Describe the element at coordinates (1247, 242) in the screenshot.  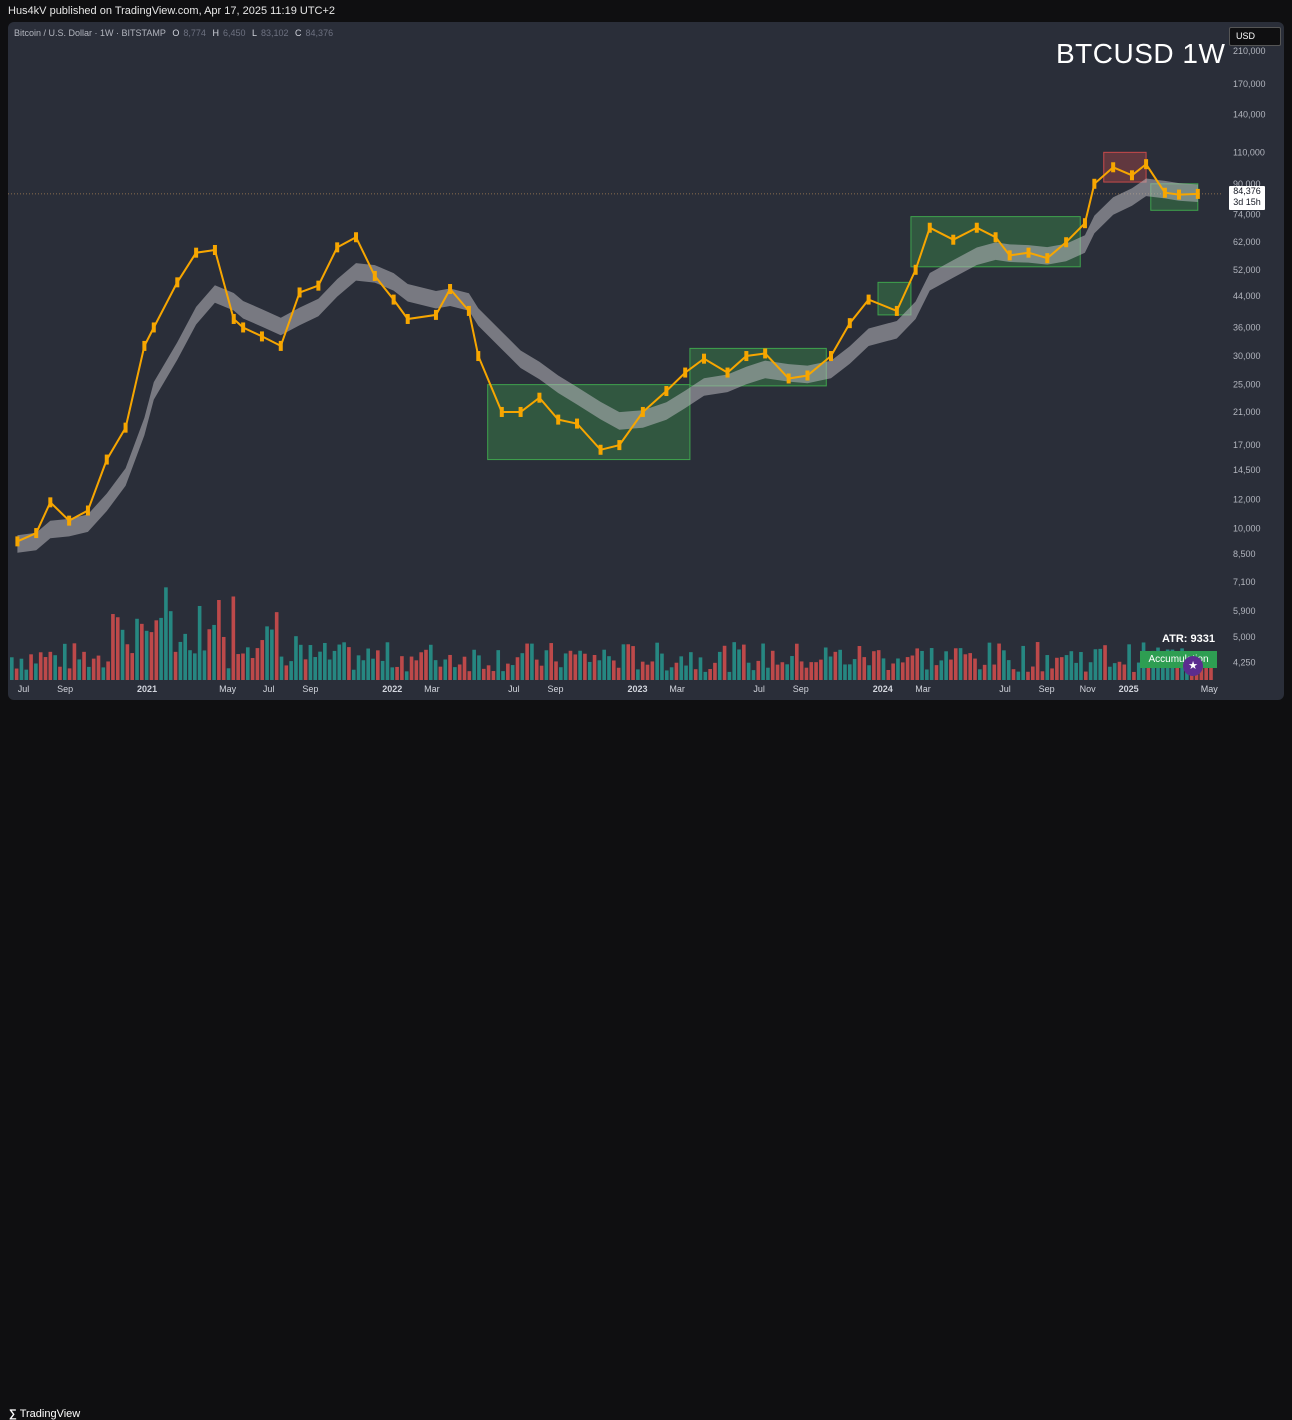
I see `y-tick-label: 62,000` at that location.